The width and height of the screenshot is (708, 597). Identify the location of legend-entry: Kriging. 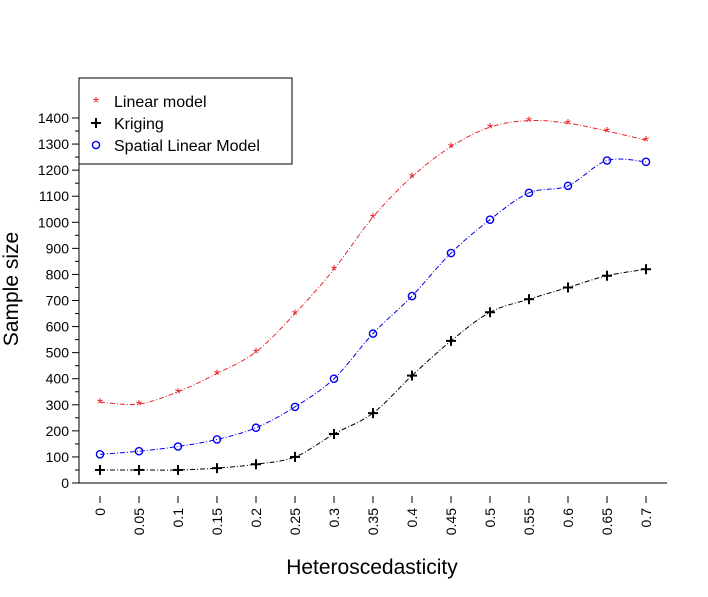
(127, 124).